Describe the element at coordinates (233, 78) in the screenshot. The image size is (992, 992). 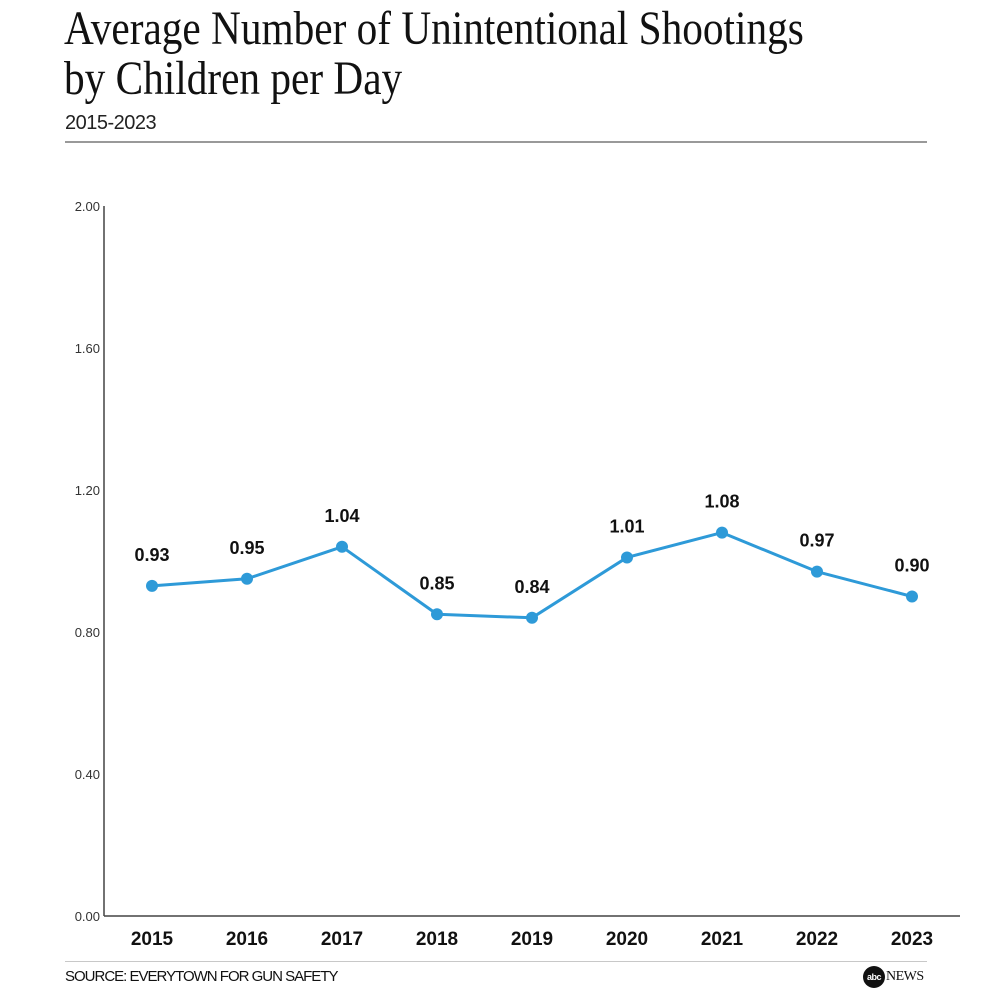
I see `chart-title-line-2: by Children per Day` at that location.